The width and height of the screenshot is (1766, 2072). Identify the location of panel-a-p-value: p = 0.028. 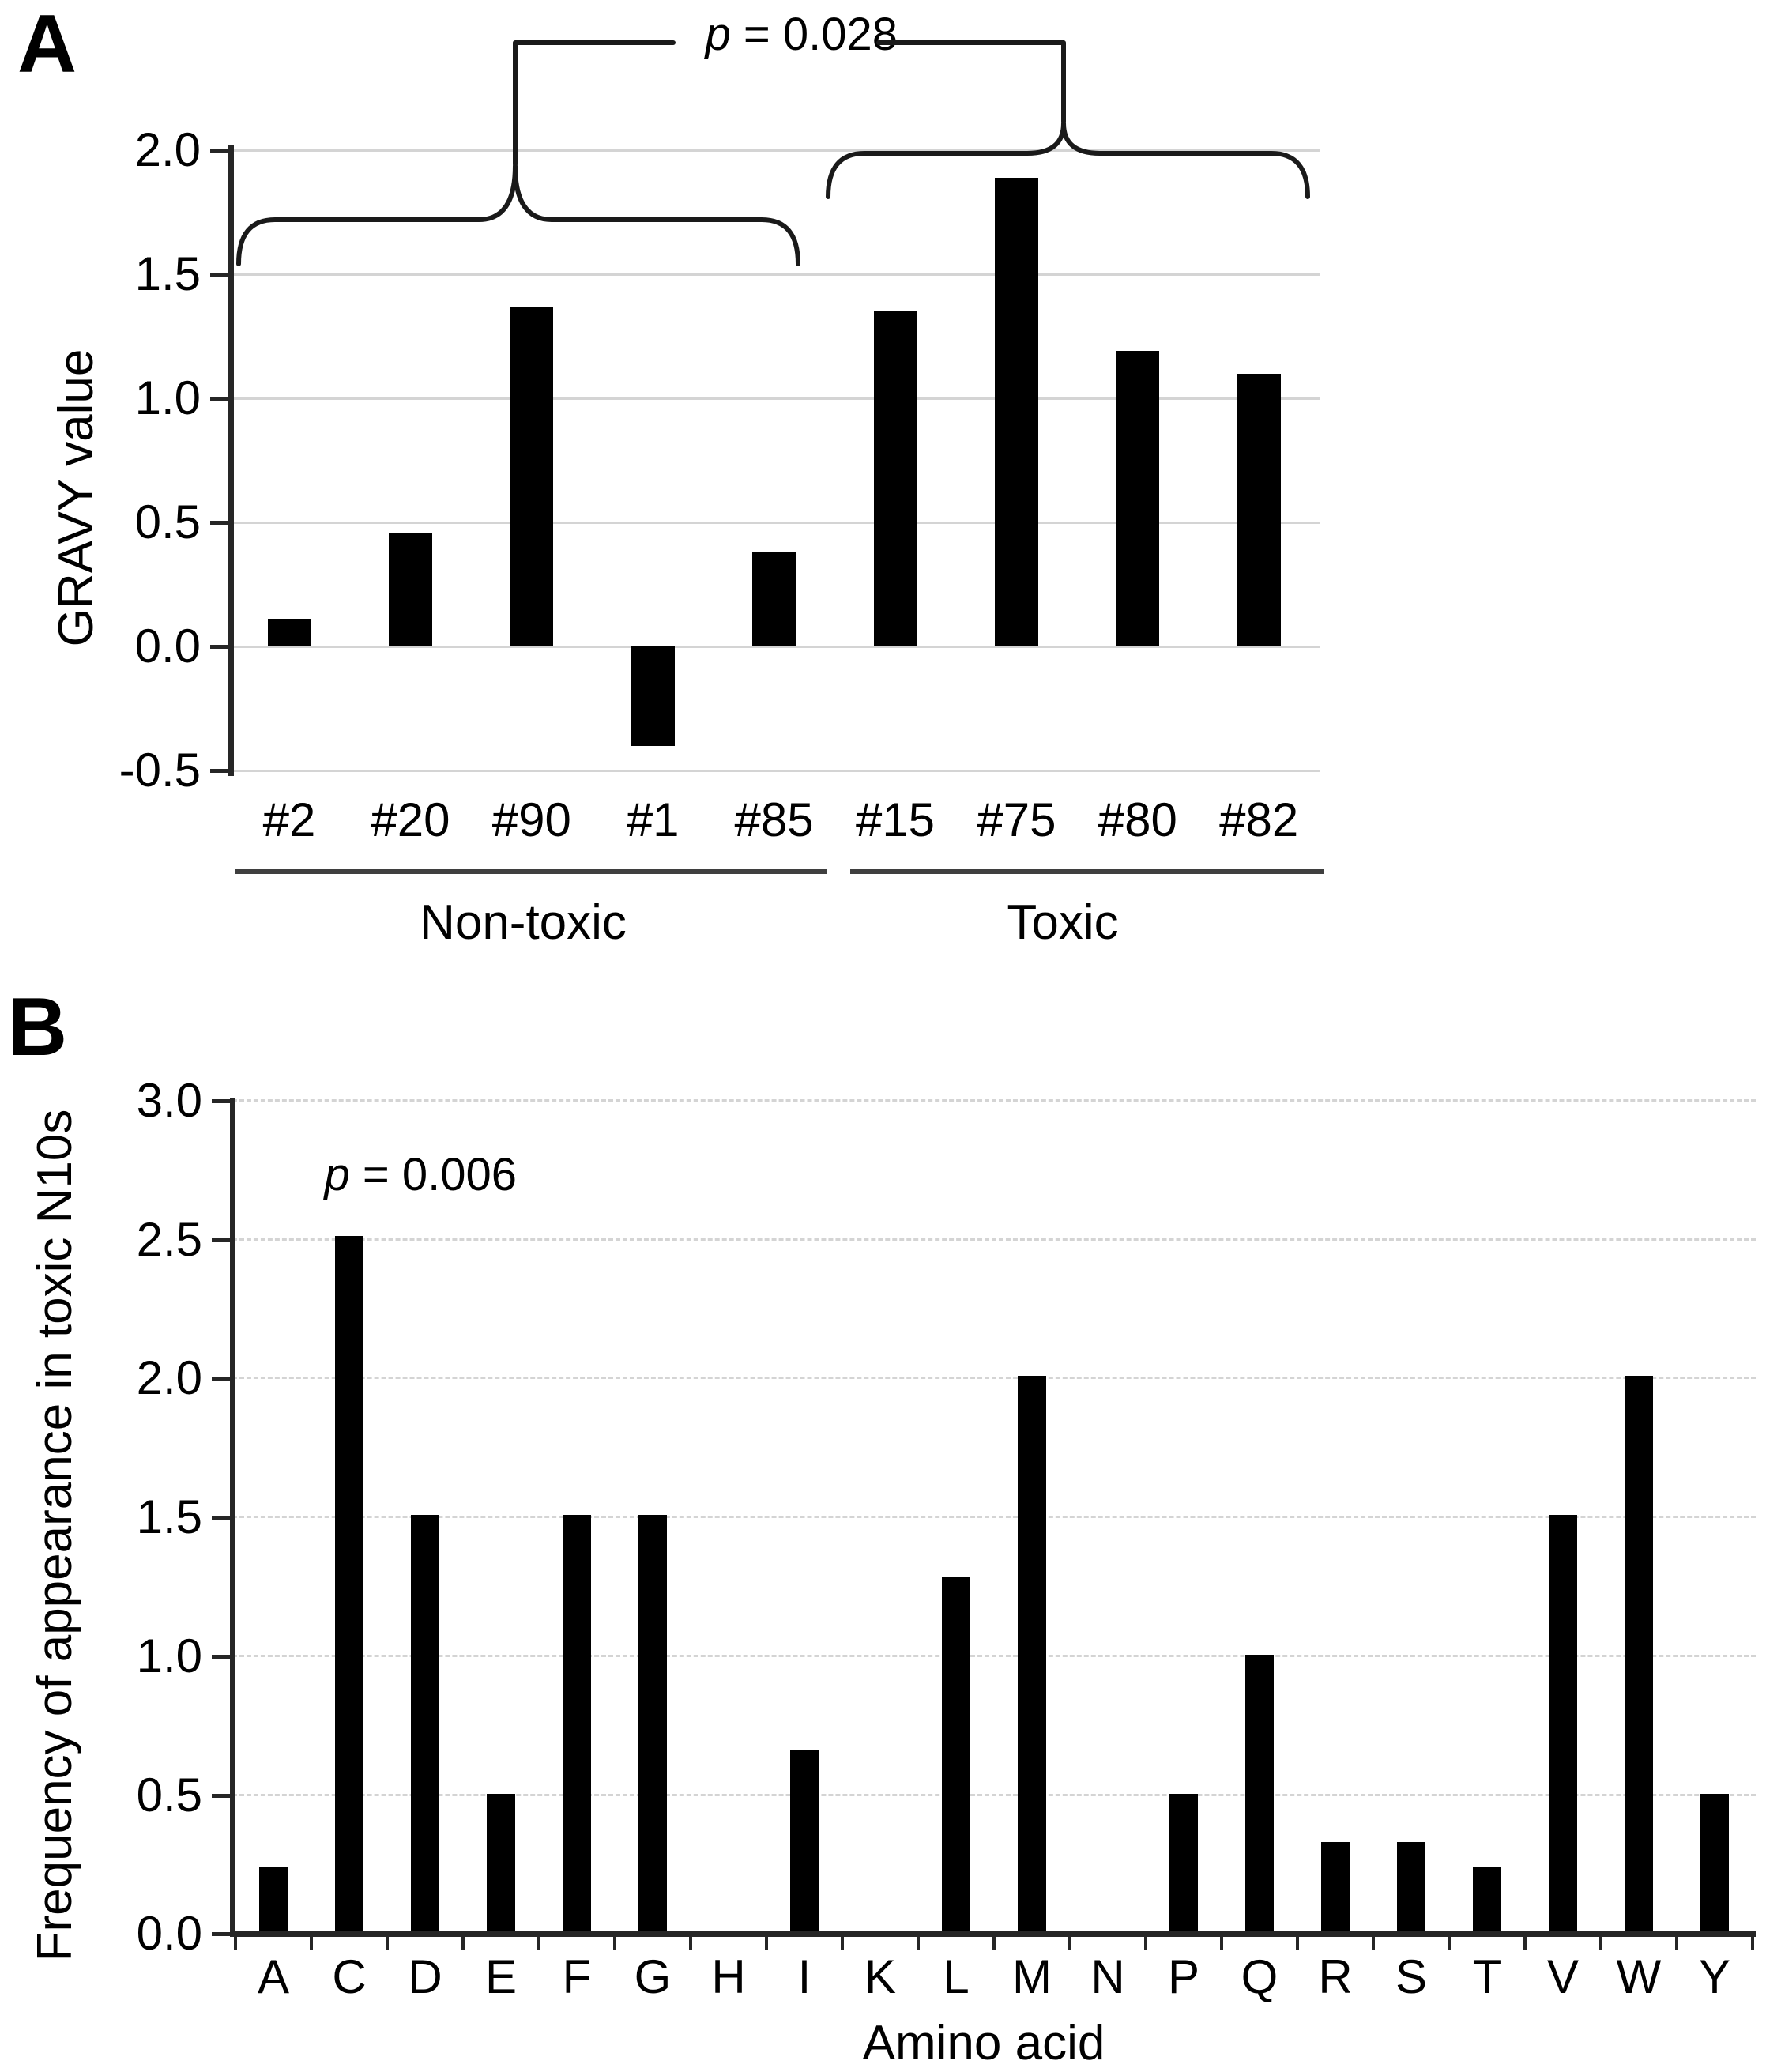
(776, 52).